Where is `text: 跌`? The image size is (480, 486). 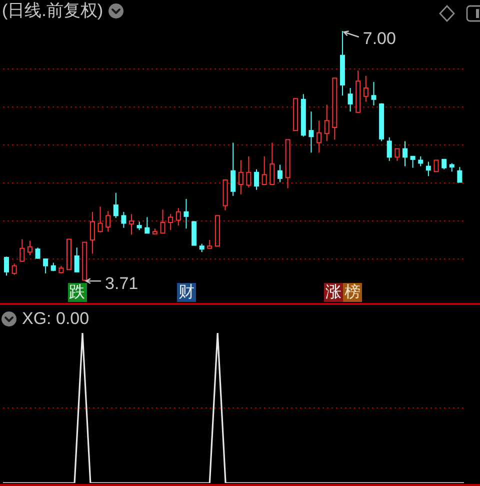
text: 跌 is located at coordinates (77, 292).